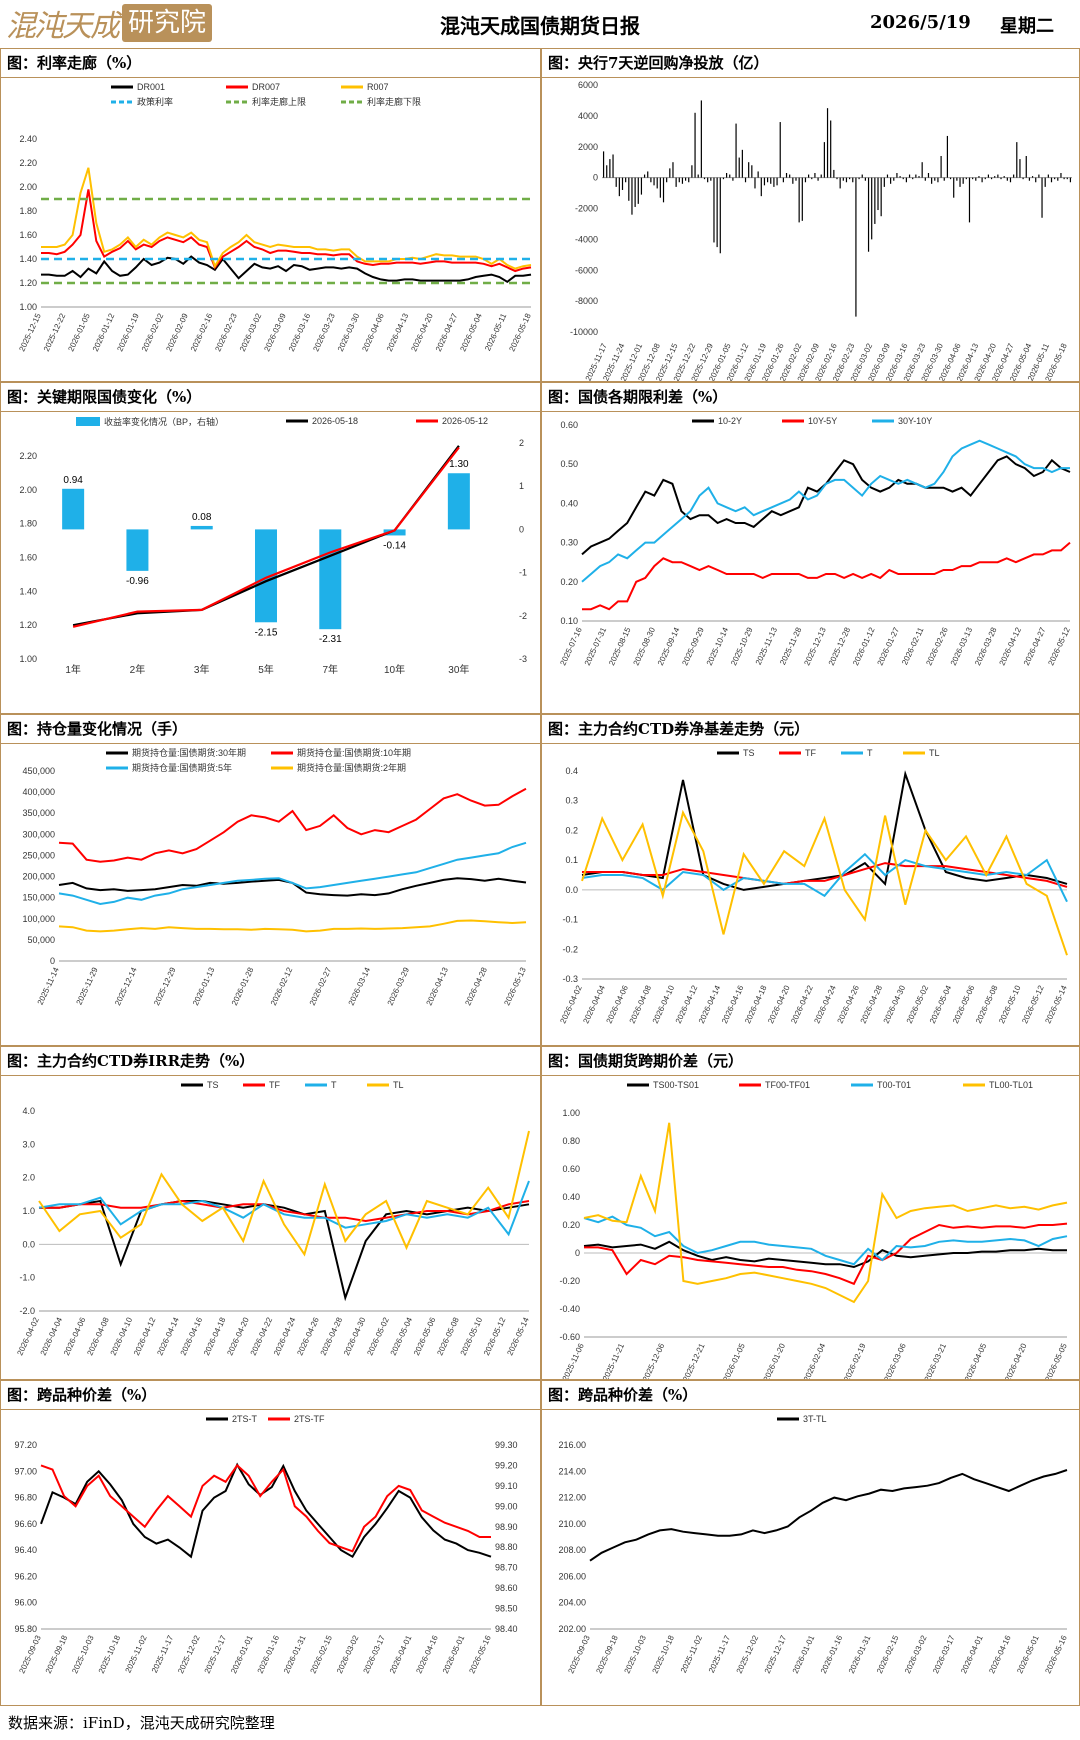 This screenshot has height=1740, width=1080. What do you see at coordinates (270, 1061) in the screenshot?
I see `panel-title: 图：主力合约CTD券IRR走势（%）` at bounding box center [270, 1061].